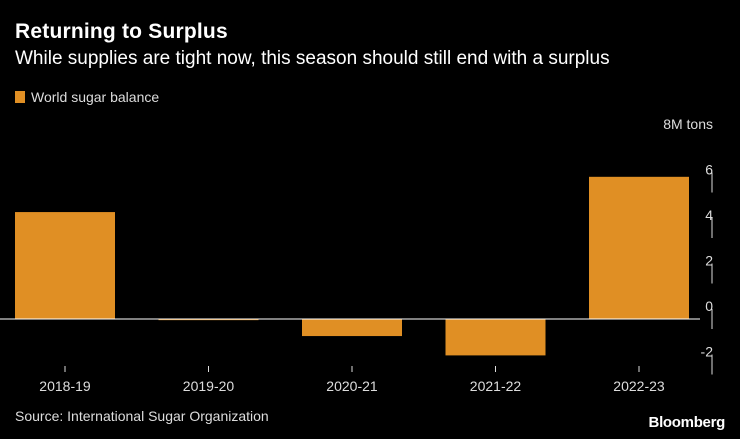 The width and height of the screenshot is (740, 439). I want to click on y-tick-label: 4, so click(709, 215).